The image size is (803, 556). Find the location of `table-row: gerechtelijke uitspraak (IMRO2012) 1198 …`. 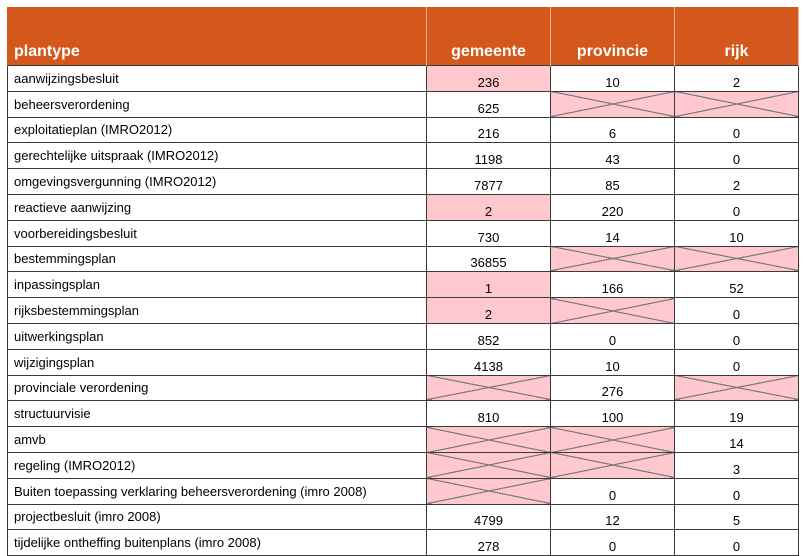

table-row: gerechtelijke uitspraak (IMRO2012) 1198 … is located at coordinates (403, 156).